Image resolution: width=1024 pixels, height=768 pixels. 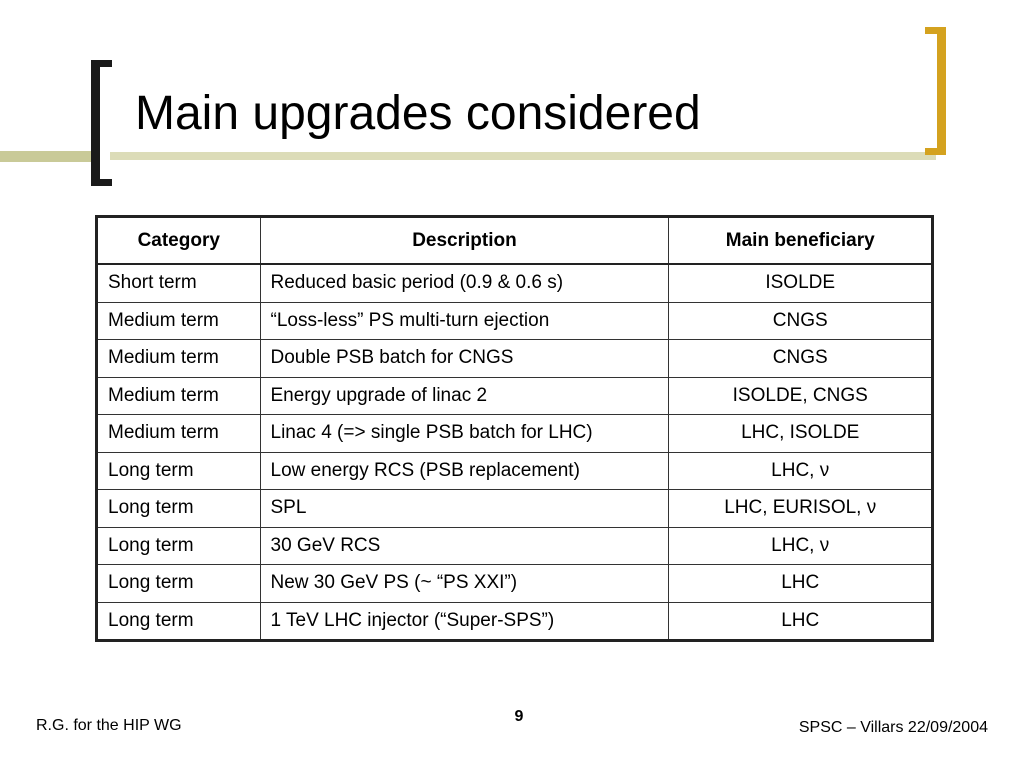 What do you see at coordinates (464, 545) in the screenshot?
I see `cell-description: 30 GeV RCS` at bounding box center [464, 545].